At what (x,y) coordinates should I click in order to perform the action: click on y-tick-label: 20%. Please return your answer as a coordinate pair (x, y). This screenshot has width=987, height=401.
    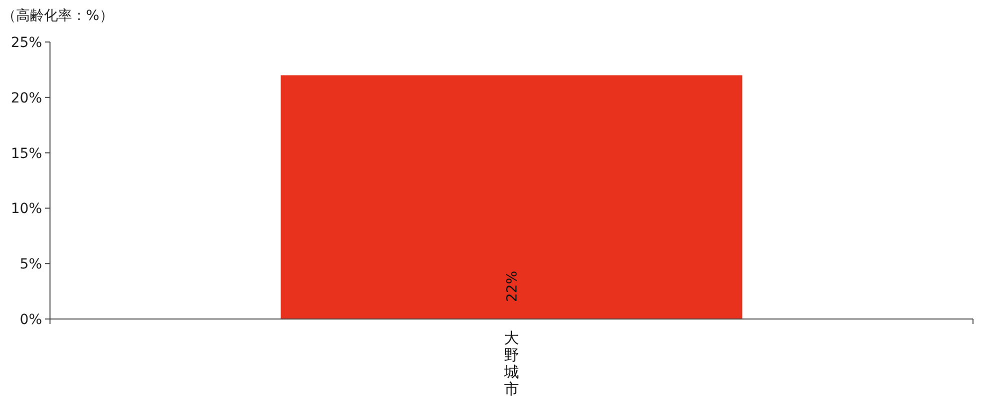
    Looking at the image, I should click on (26, 98).